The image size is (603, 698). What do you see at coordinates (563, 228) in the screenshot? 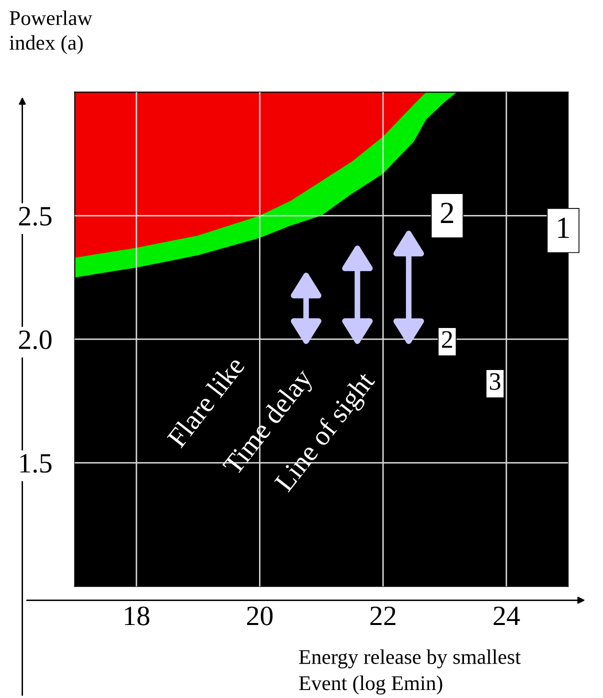
I see `annotation: 1` at bounding box center [563, 228].